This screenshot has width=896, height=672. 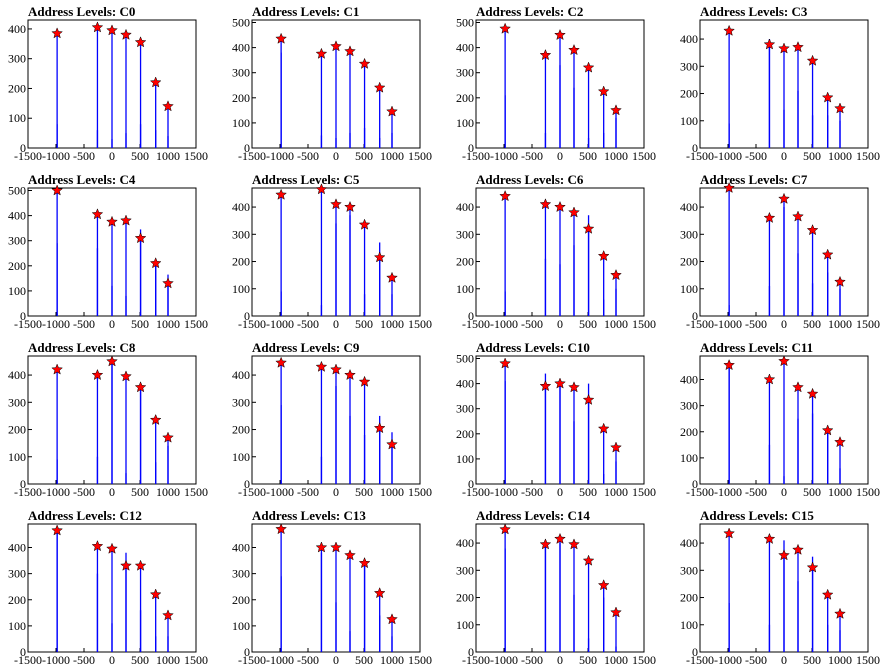 What do you see at coordinates (530, 179) in the screenshot?
I see `chart-title: Address Levels: C6` at bounding box center [530, 179].